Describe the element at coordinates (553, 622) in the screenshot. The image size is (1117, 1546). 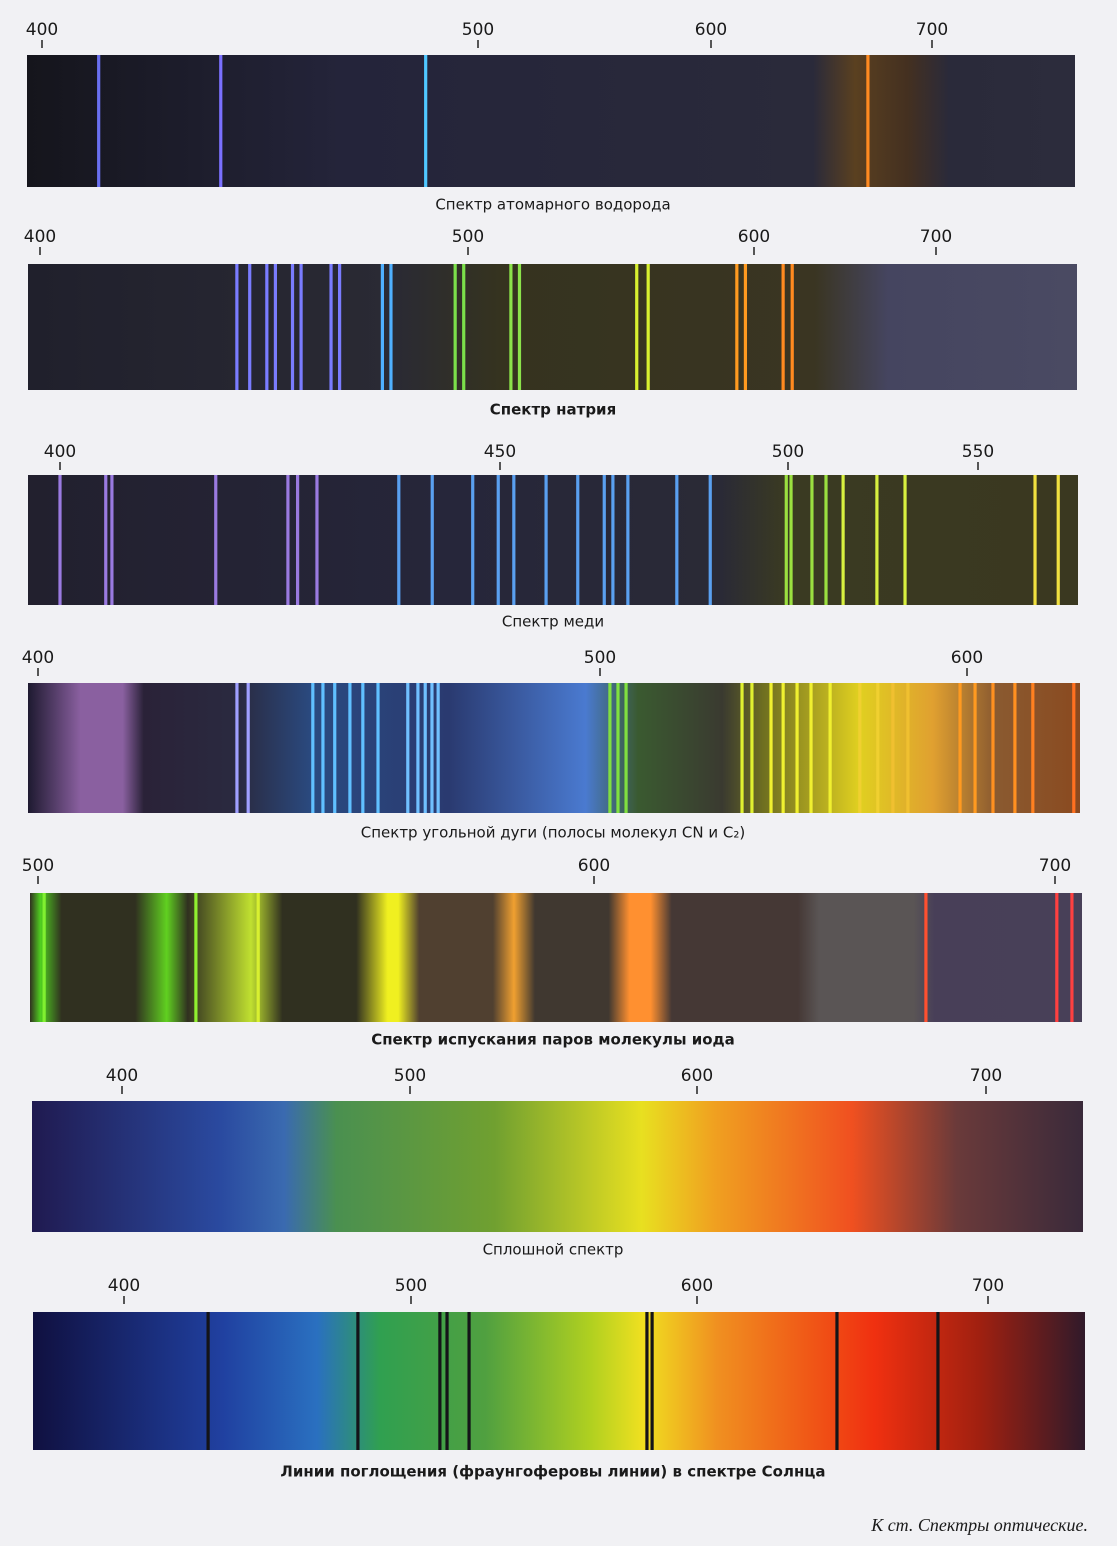
I see `caption: Спектр меди` at that location.